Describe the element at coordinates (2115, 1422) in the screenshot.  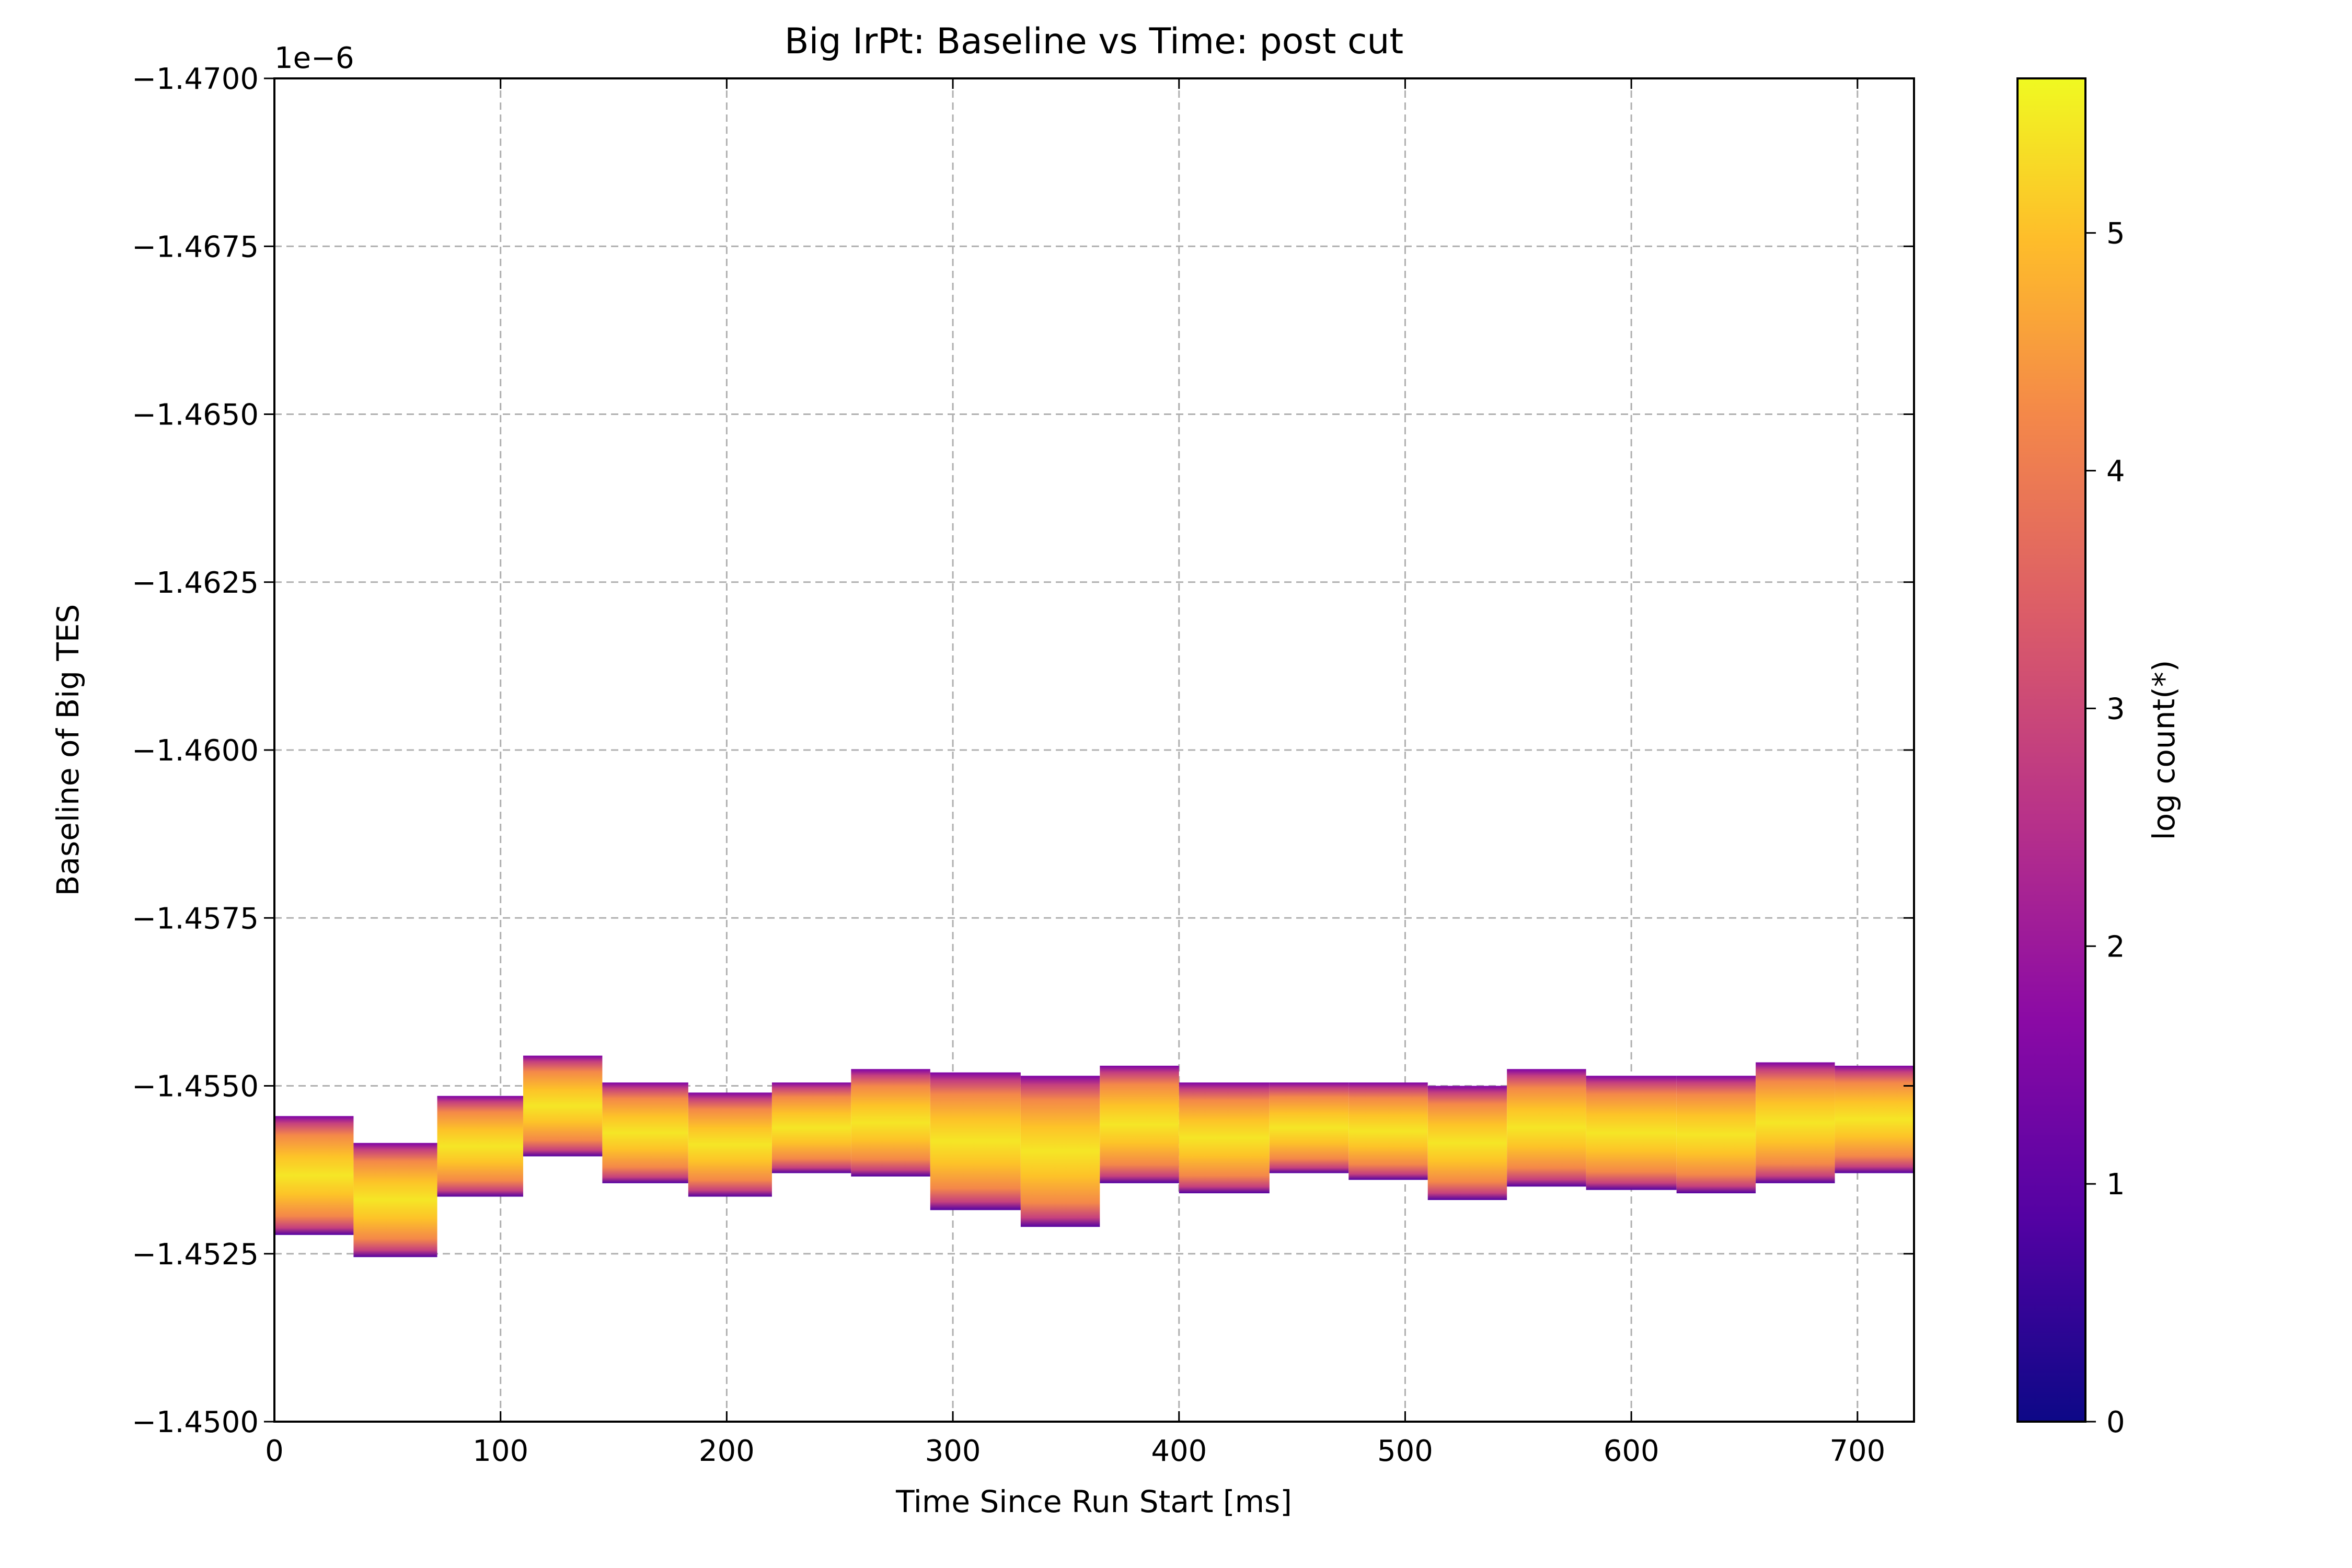
I see `colorbar-tick-label: 0` at that location.